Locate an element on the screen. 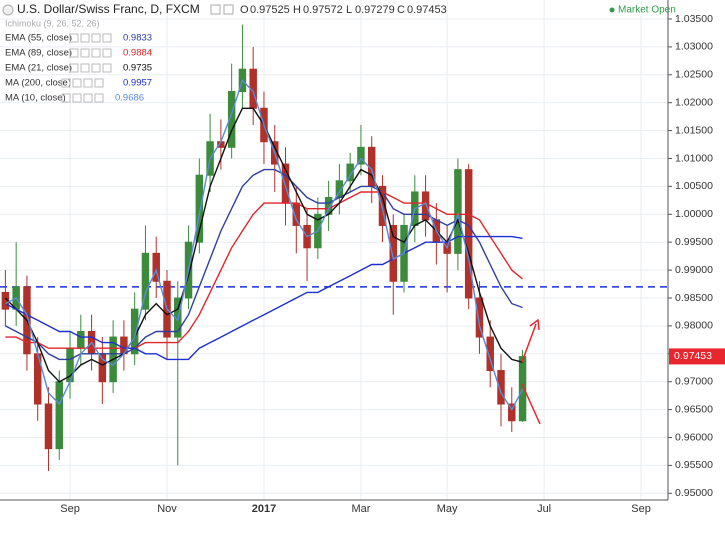 This screenshot has height=548, width=725. x-tick-label: 2017 is located at coordinates (264, 509).